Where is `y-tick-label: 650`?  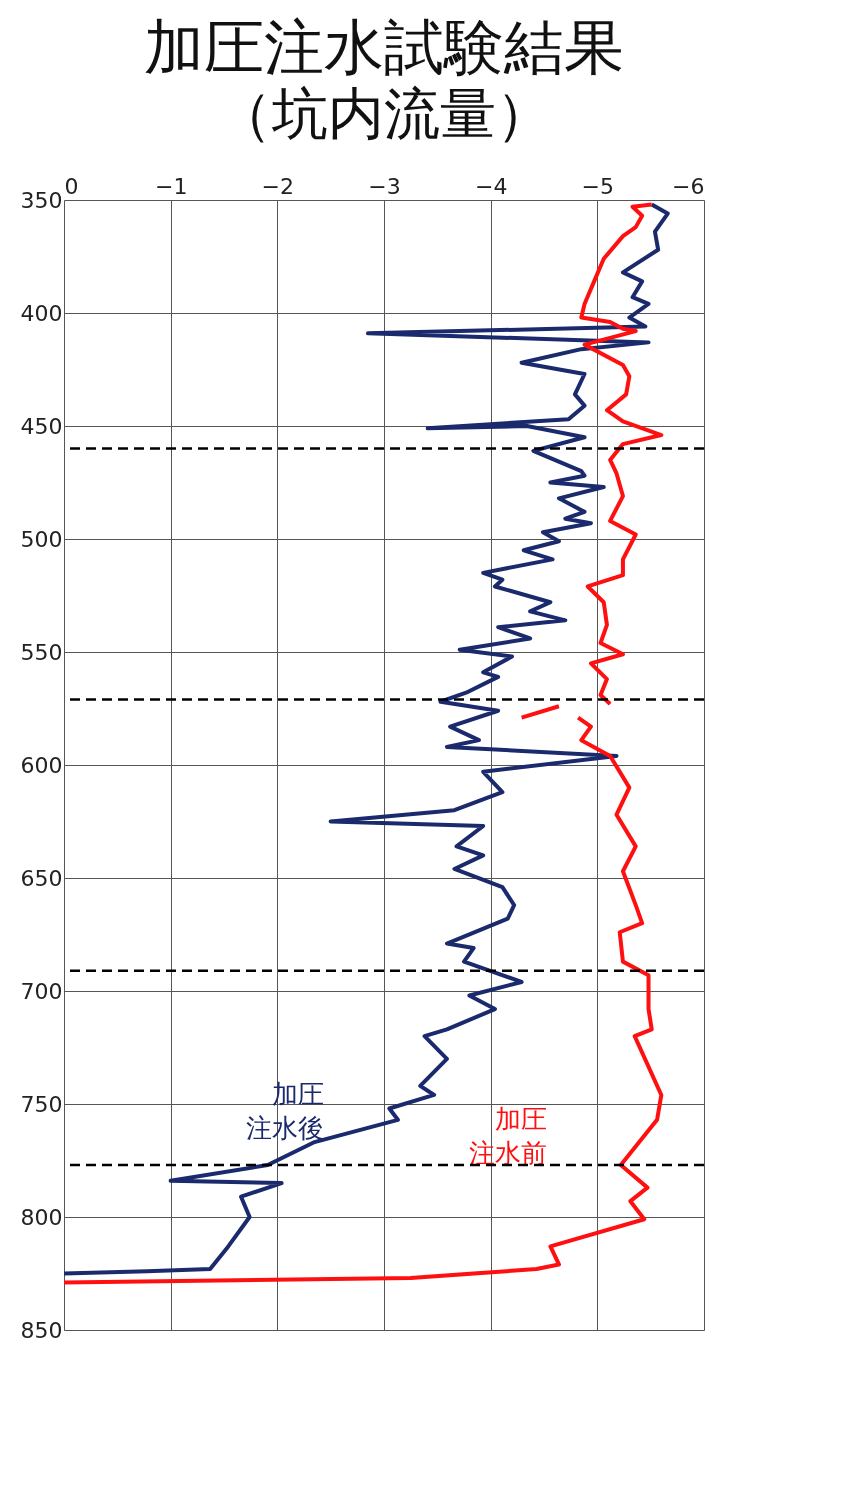 y-tick-label: 650 is located at coordinates (41, 878).